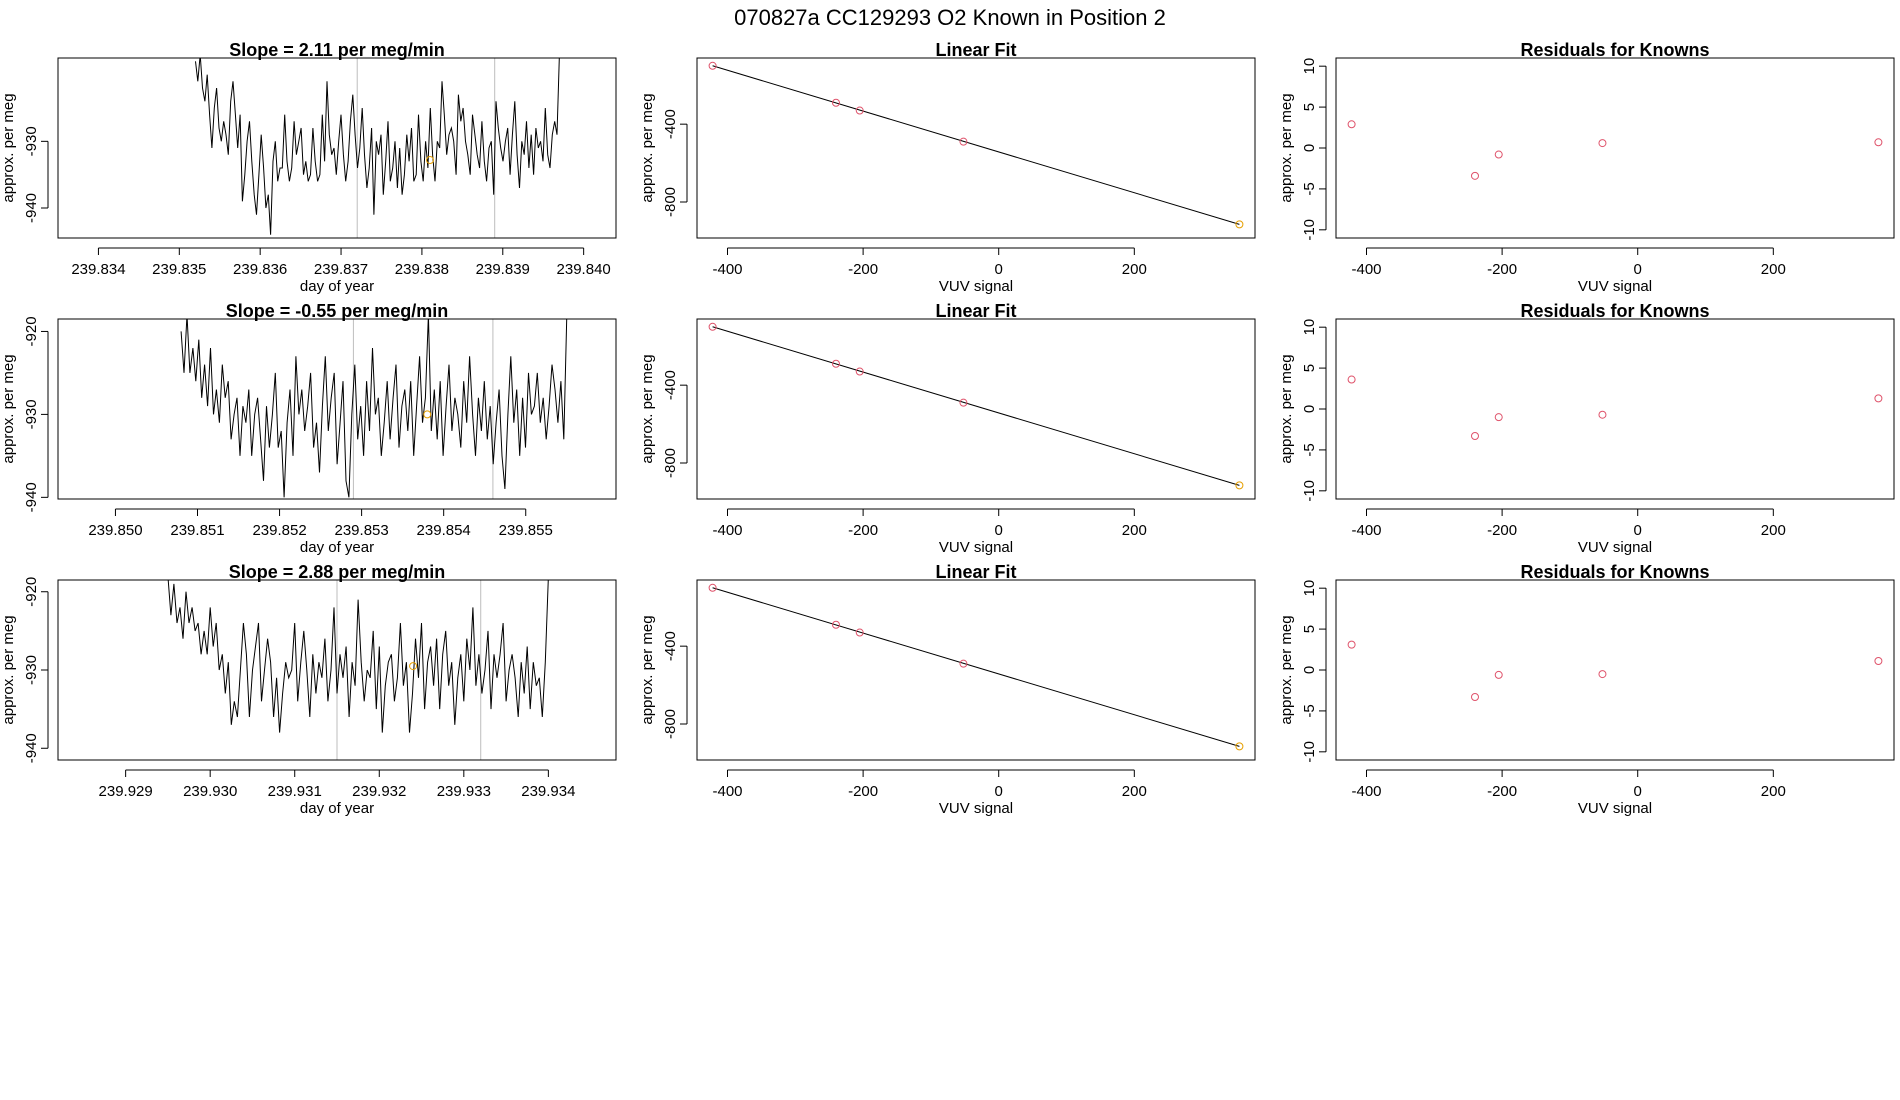 This screenshot has height=1100, width=1900. What do you see at coordinates (98, 269) in the screenshot?
I see `x-tick-label: 239.834` at bounding box center [98, 269].